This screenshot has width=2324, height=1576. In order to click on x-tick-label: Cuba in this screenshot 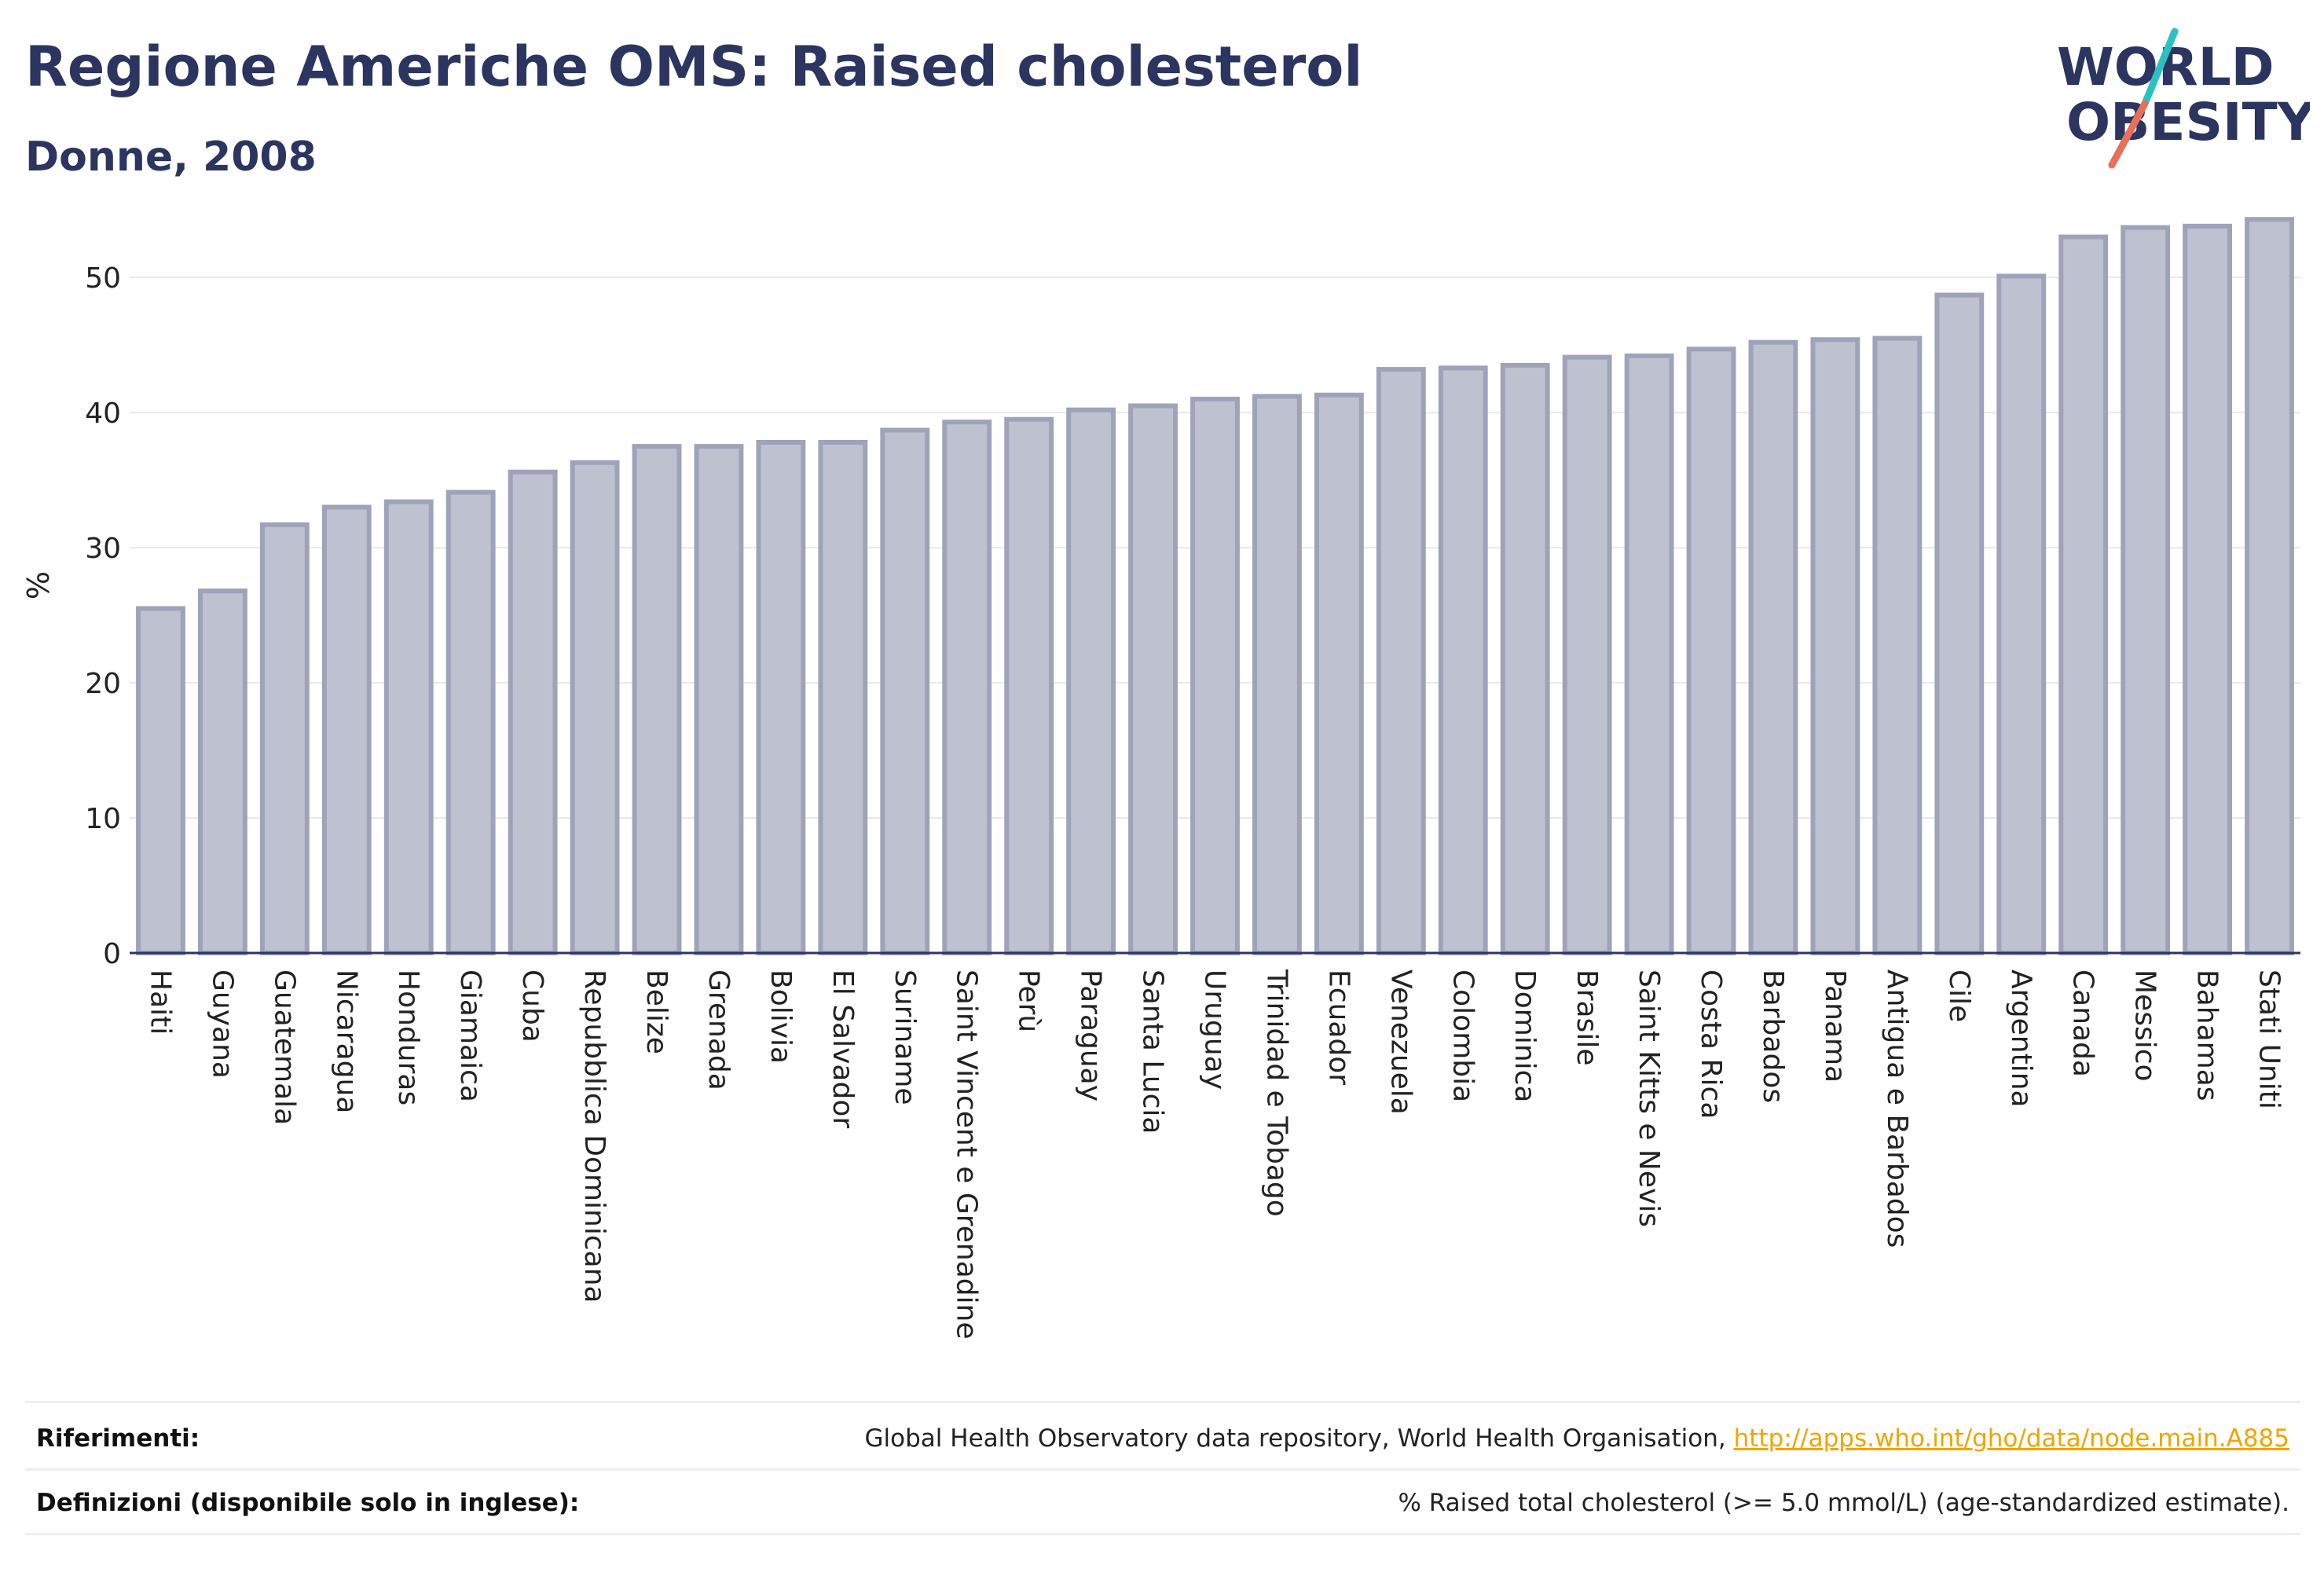, I will do `click(532, 1006)`.